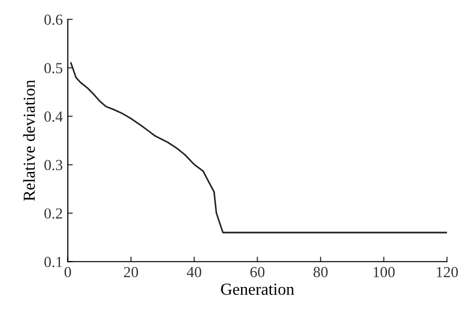 This screenshot has height=323, width=474. What do you see at coordinates (257, 289) in the screenshot?
I see `x-axis-title: Generation` at bounding box center [257, 289].